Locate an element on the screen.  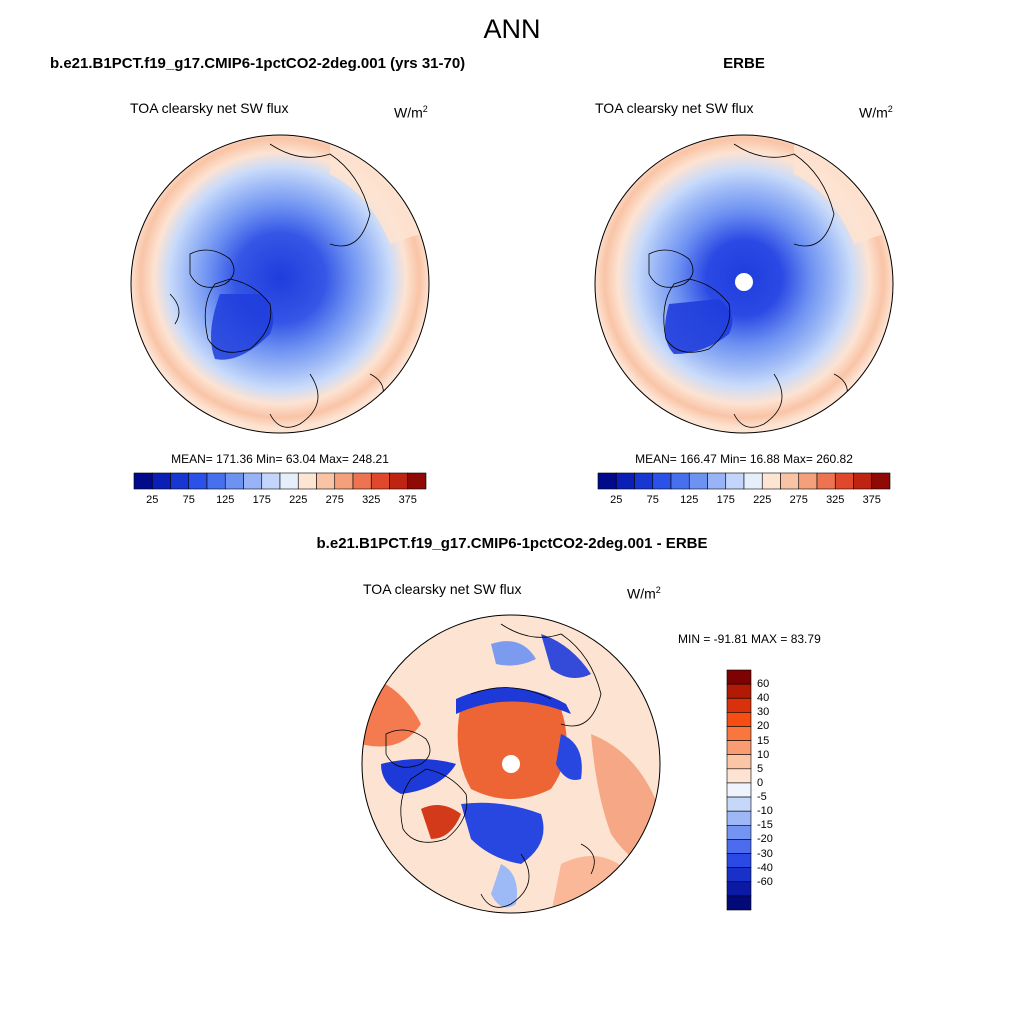
panel3-colorbar-ticks: 60 40 30 20 15 10 5 0 -5 -10 -15 -20 -30 -40 -60 is located at coordinates (777, 790).